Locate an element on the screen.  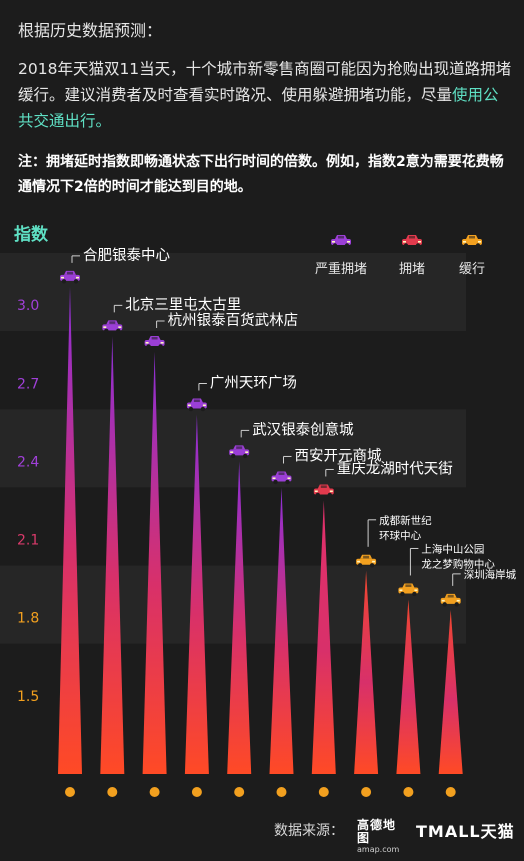
legend: 严重拥堵 拥堵 缓行 is located at coordinates (400, 256).